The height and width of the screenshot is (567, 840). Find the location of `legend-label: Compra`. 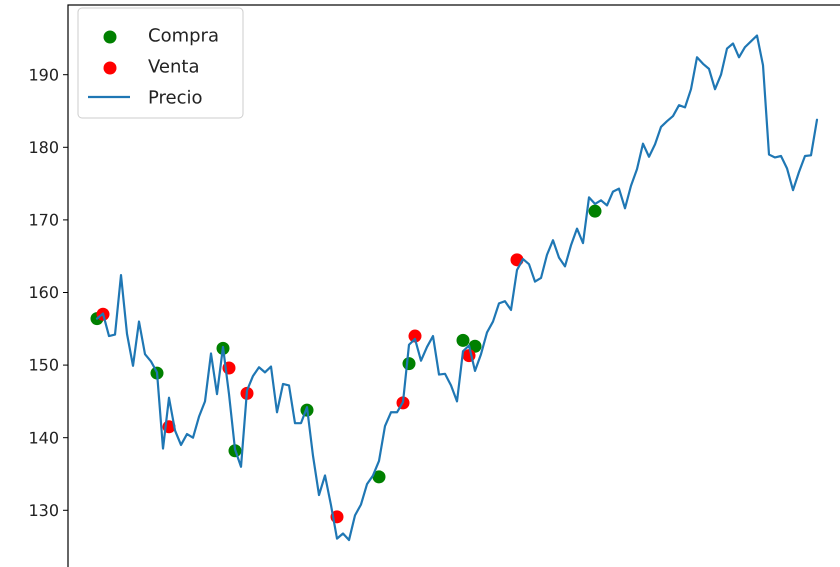

legend-label: Compra is located at coordinates (183, 35).